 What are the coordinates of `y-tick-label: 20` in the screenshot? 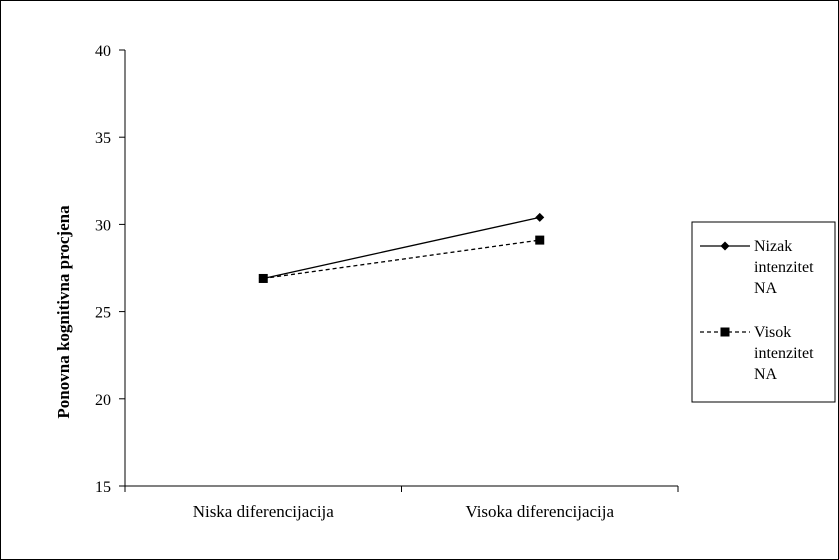 It's located at (103, 400).